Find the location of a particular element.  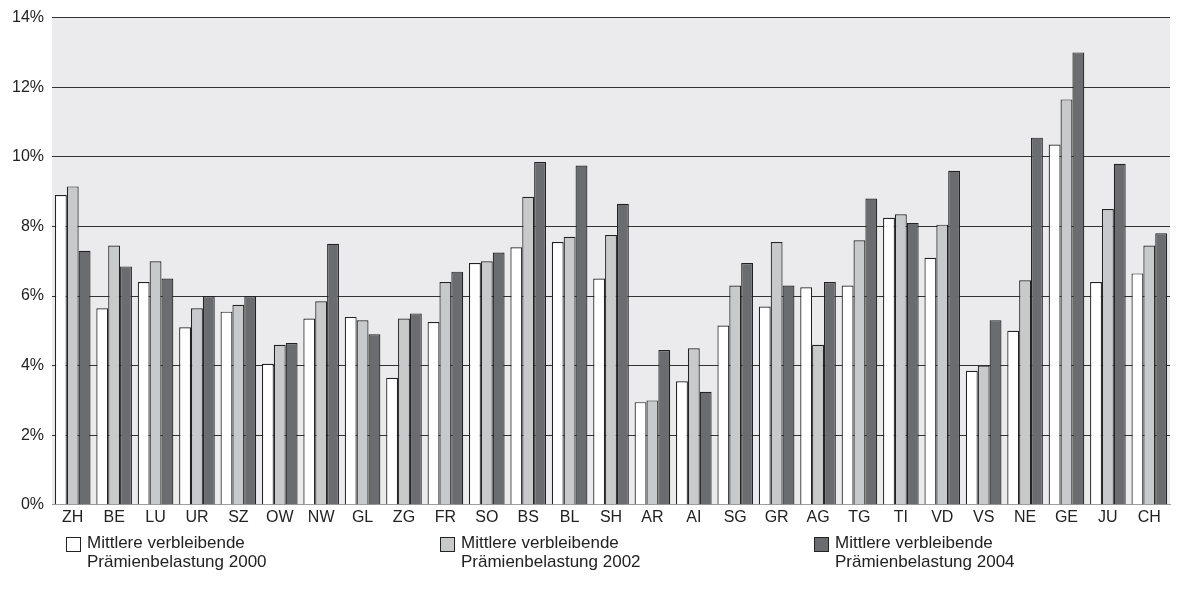

x-tick-label: SH is located at coordinates (611, 516).